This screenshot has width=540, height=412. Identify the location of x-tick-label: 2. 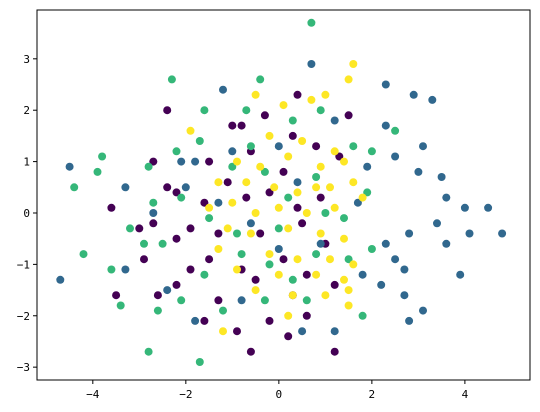
(372, 394).